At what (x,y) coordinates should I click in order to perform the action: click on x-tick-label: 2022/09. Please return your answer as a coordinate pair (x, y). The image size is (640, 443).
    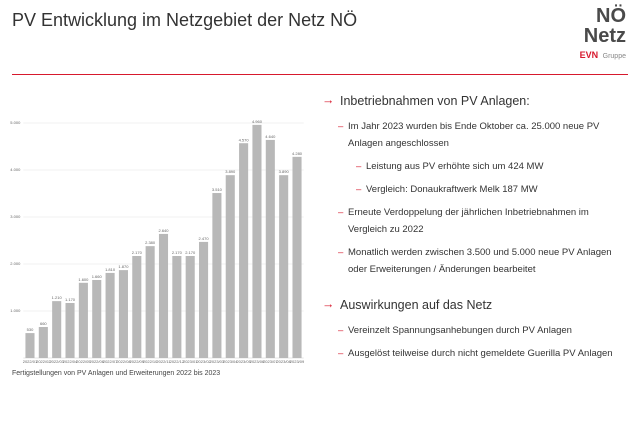
    Looking at the image, I should click on (137, 361).